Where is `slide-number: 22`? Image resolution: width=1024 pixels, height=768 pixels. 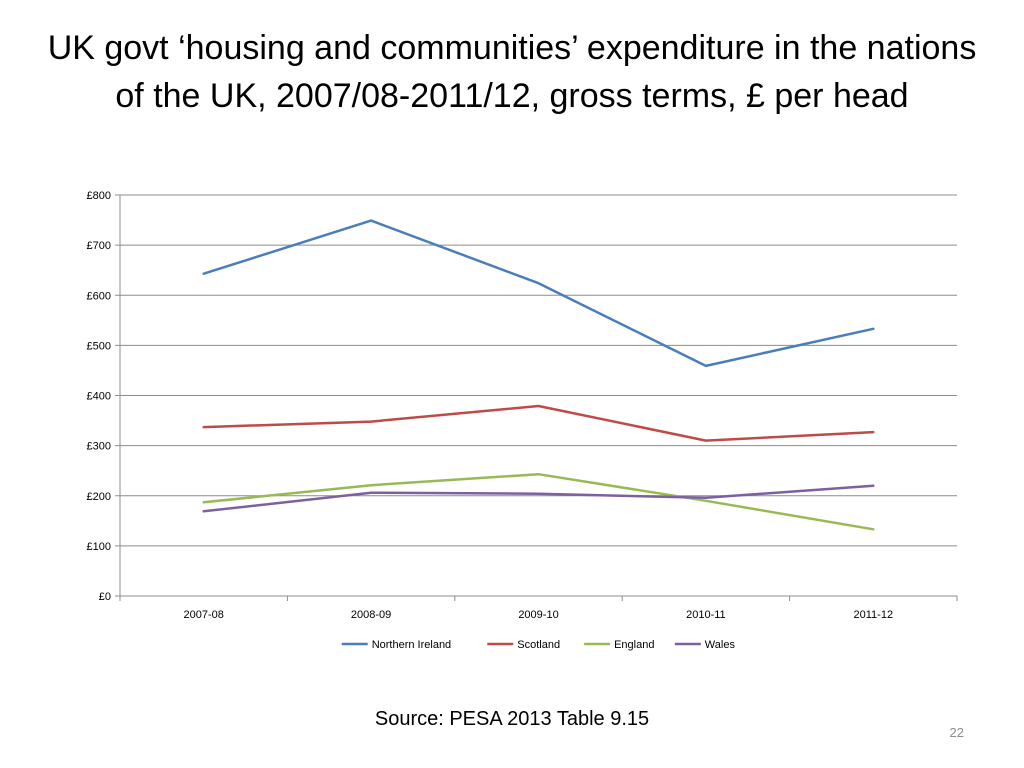 slide-number: 22 is located at coordinates (956, 732).